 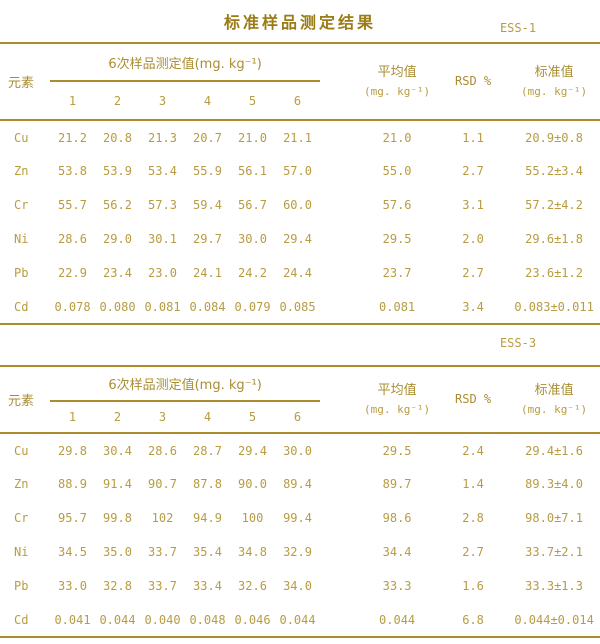 What do you see at coordinates (554, 171) in the screenshot?
I see `standard-cell: 55.2±3.4` at bounding box center [554, 171].